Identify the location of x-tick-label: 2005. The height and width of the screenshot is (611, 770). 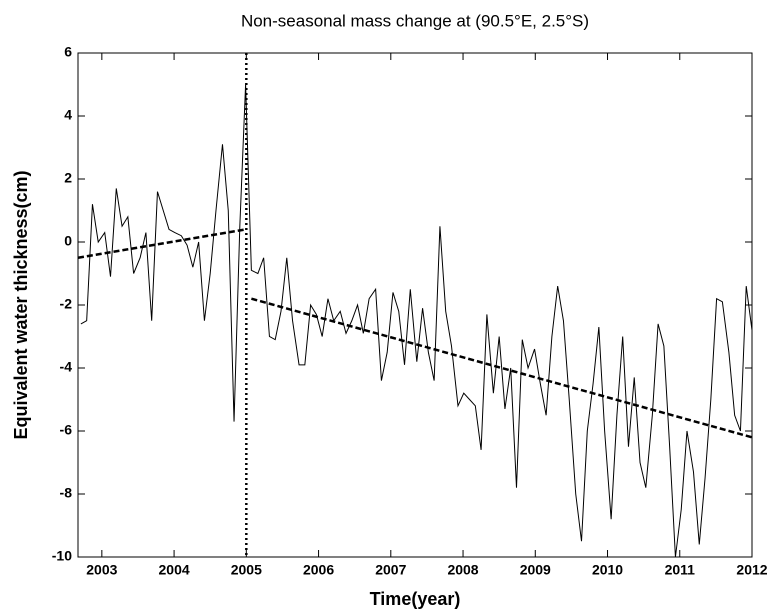
(246, 570).